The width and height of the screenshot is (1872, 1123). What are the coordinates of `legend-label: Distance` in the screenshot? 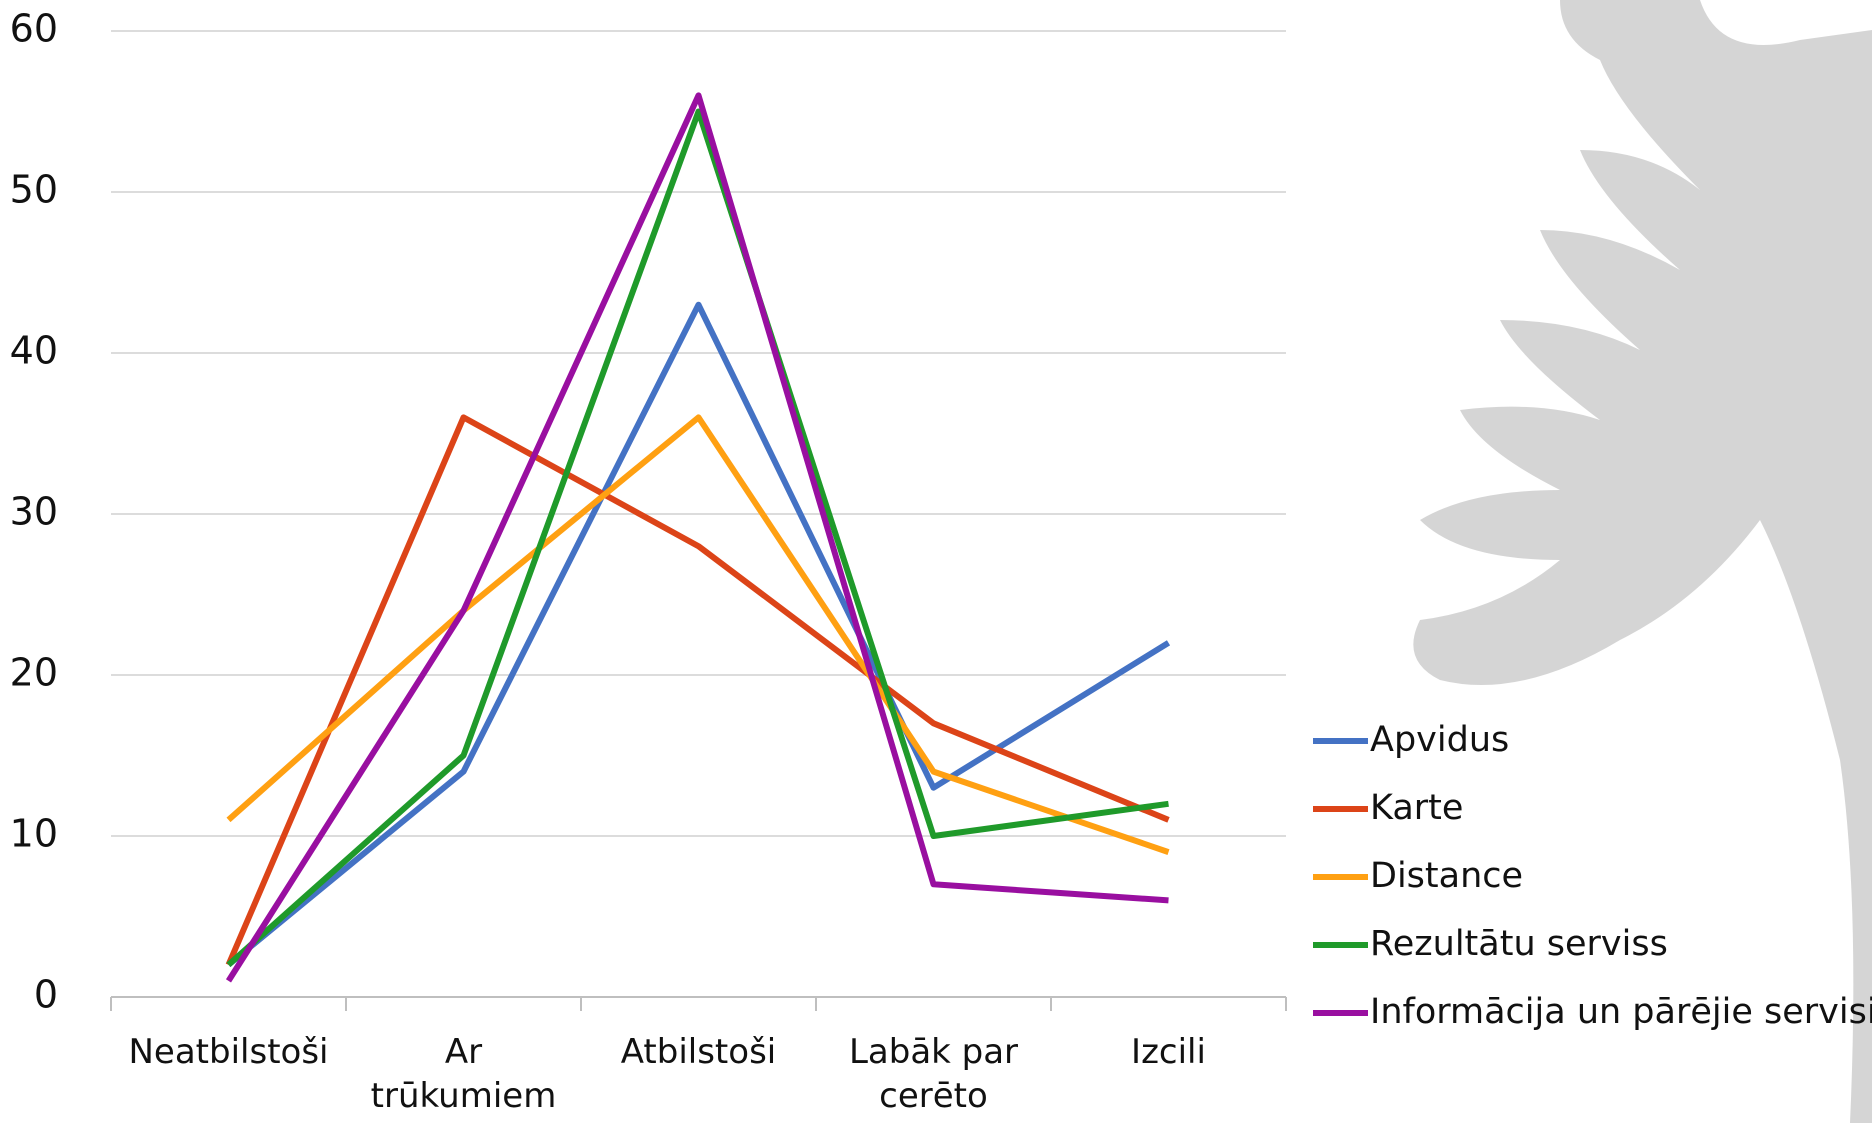 It's located at (1446, 876).